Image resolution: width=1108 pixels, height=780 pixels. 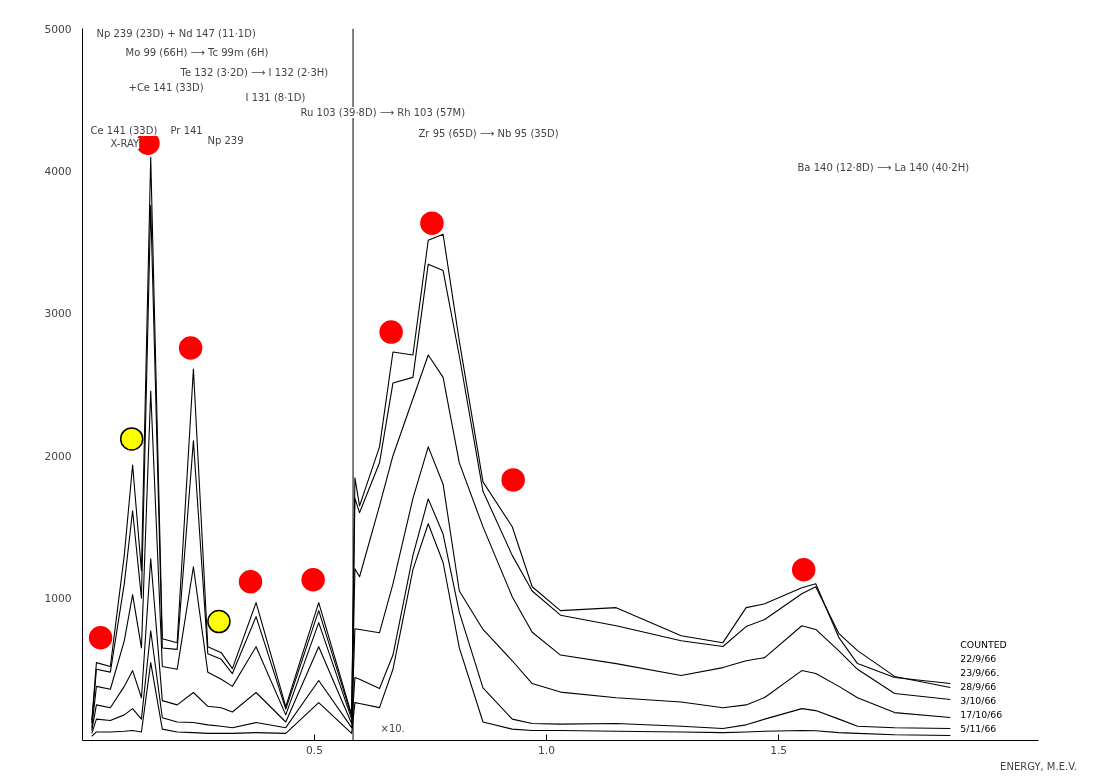 What do you see at coordinates (1038, 766) in the screenshot?
I see `x-axis-title: ENERGY, M.E.V.` at bounding box center [1038, 766].